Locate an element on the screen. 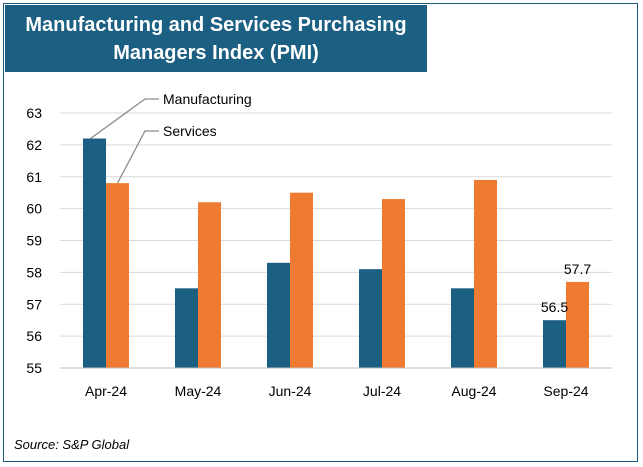  x-tick-label: Jun-24 is located at coordinates (290, 391).